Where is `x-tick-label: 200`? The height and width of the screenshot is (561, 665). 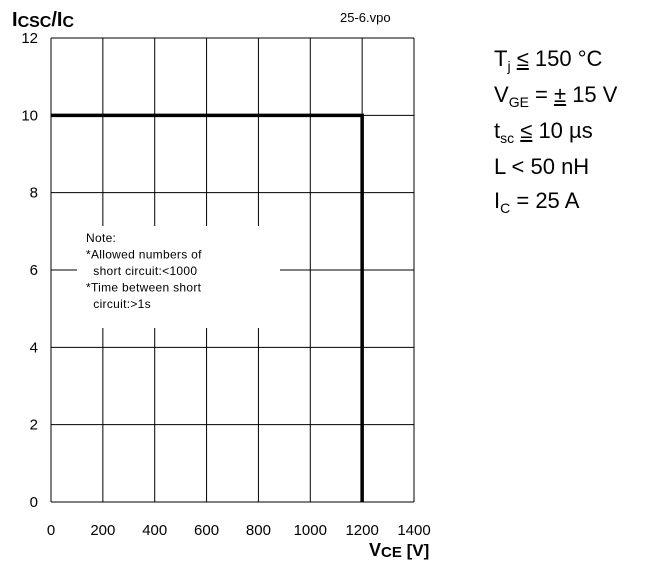 x-tick-label: 200 is located at coordinates (102, 530).